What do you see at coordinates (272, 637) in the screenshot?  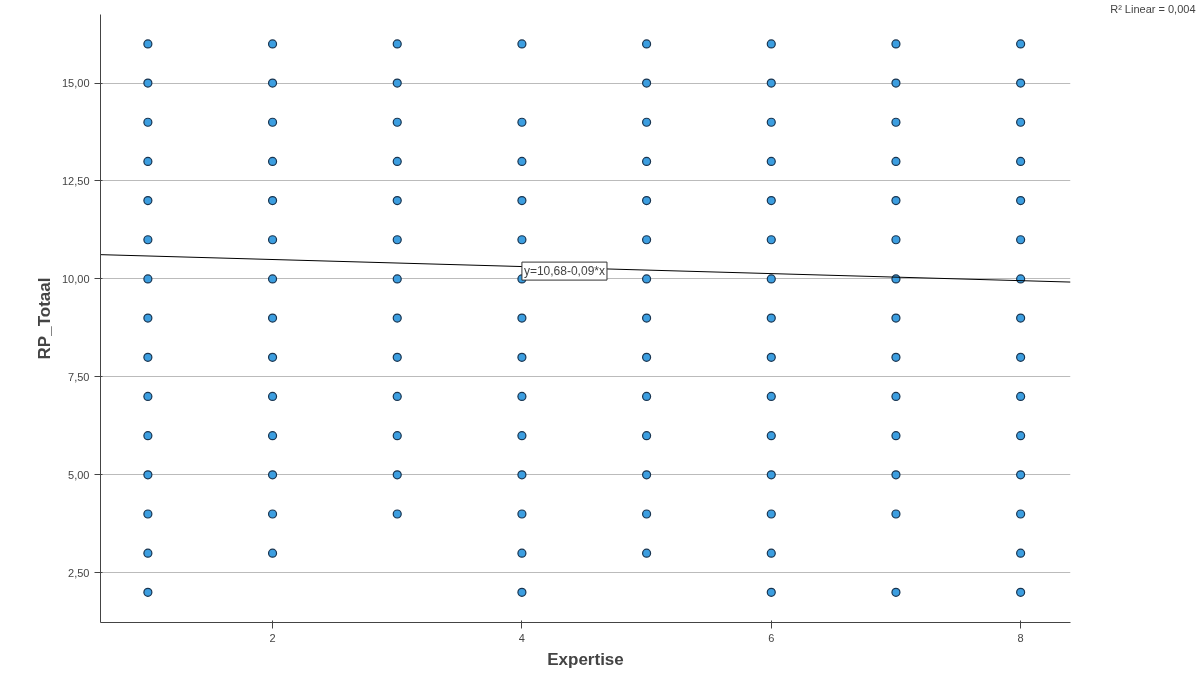 I see `x-tick-label: 2` at bounding box center [272, 637].